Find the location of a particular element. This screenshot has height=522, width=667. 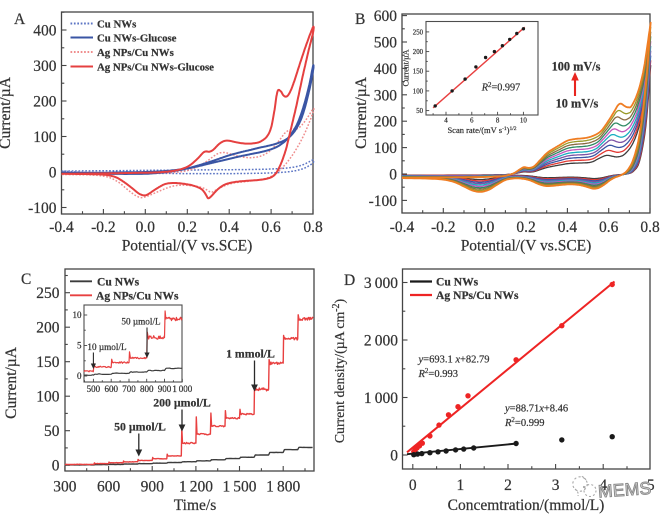

svg-text: R2=0.993 is located at coordinates (438, 373).